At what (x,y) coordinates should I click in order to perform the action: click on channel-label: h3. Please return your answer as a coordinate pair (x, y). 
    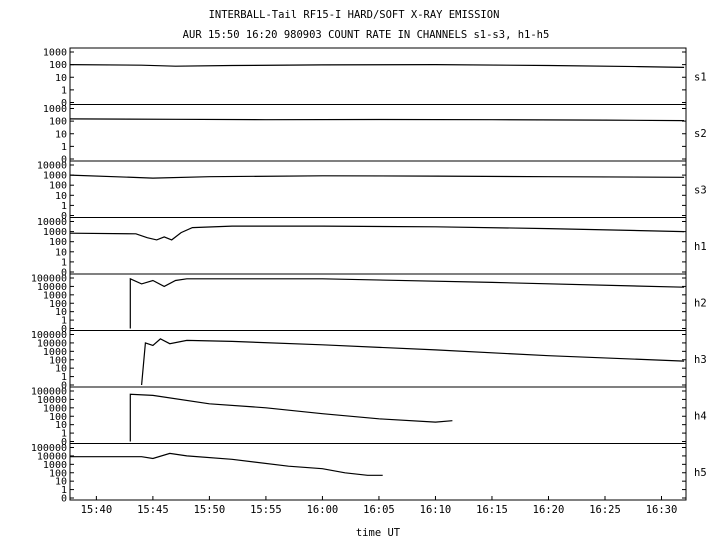
    Looking at the image, I should click on (700, 360).